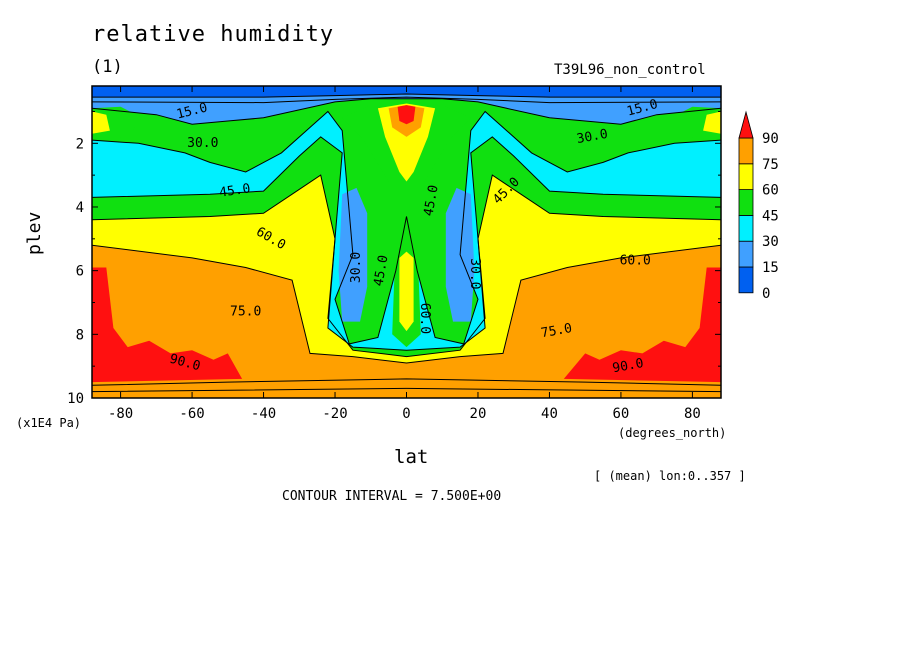  Describe the element at coordinates (758, 206) in the screenshot. I see `colorbar: 0 15 30 45 60 75 90` at that location.